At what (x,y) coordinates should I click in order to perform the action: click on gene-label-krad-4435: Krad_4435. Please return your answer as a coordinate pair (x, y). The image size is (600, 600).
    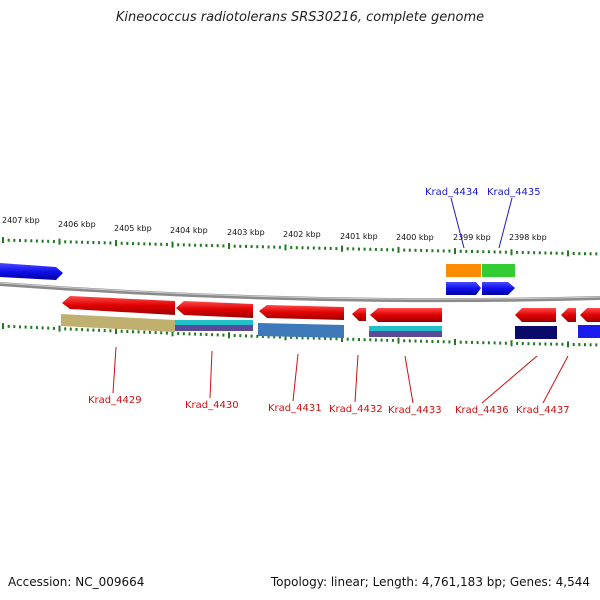
    Looking at the image, I should click on (514, 192).